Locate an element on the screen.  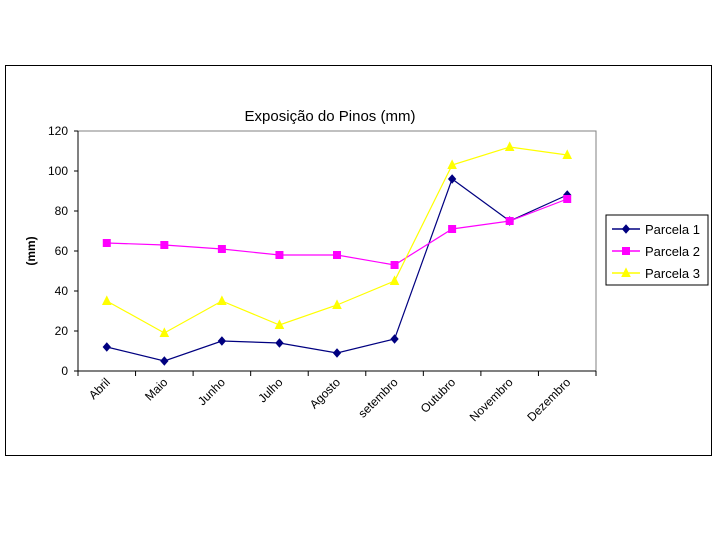
x-tick-label: Maio is located at coordinates (156, 389).